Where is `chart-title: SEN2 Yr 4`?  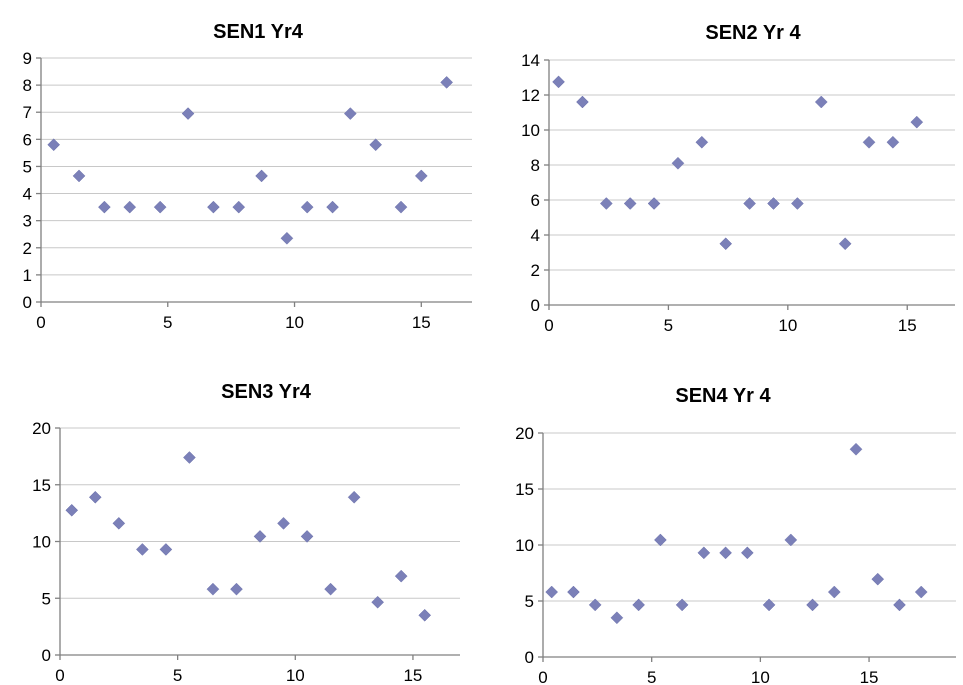
chart-title: SEN2 Yr 4 is located at coordinates (753, 33).